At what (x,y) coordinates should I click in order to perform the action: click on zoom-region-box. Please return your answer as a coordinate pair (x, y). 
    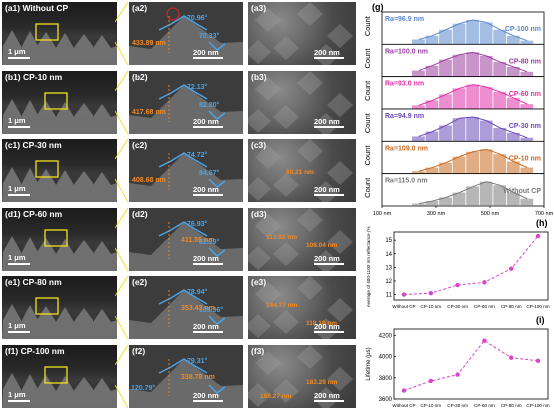
    Looking at the image, I should click on (56, 100).